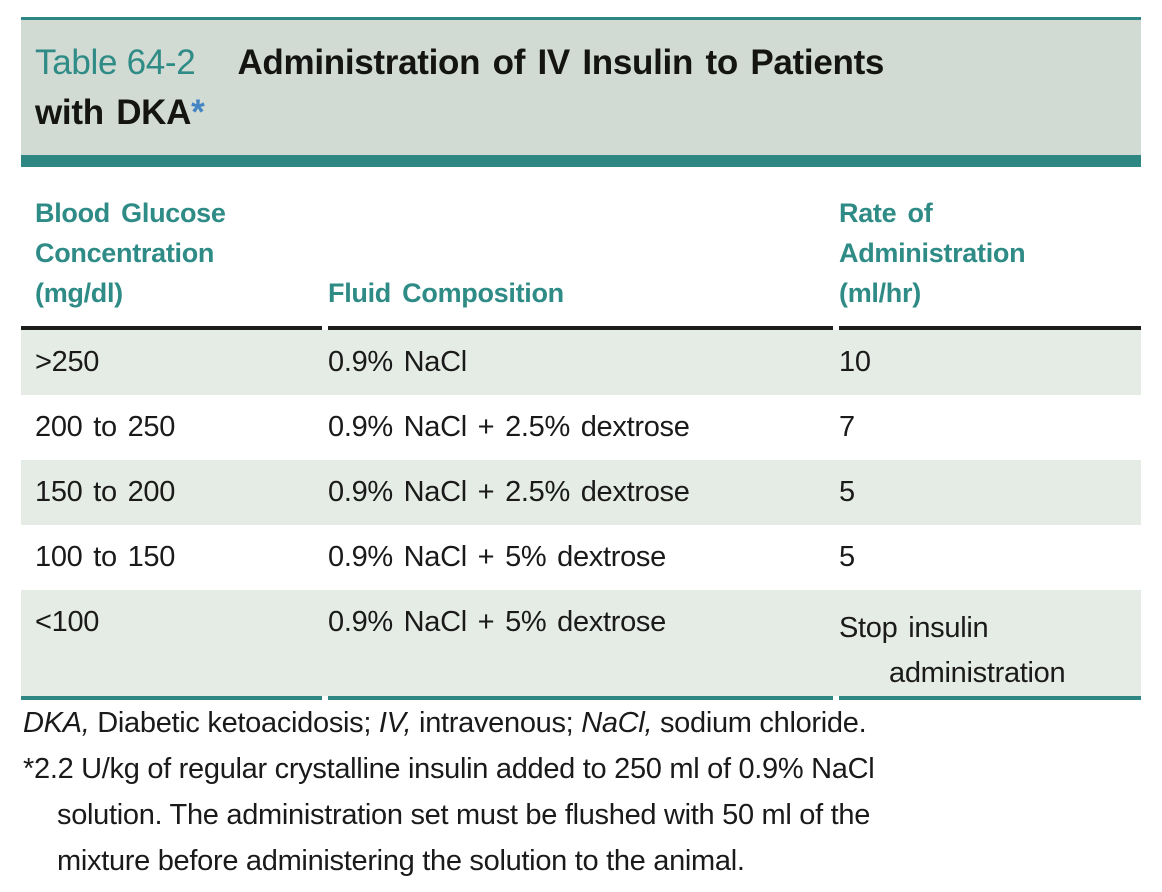 The width and height of the screenshot is (1162, 892). Describe the element at coordinates (581, 362) in the screenshot. I see `table-row: >250 0.9% NaCl 10` at that location.